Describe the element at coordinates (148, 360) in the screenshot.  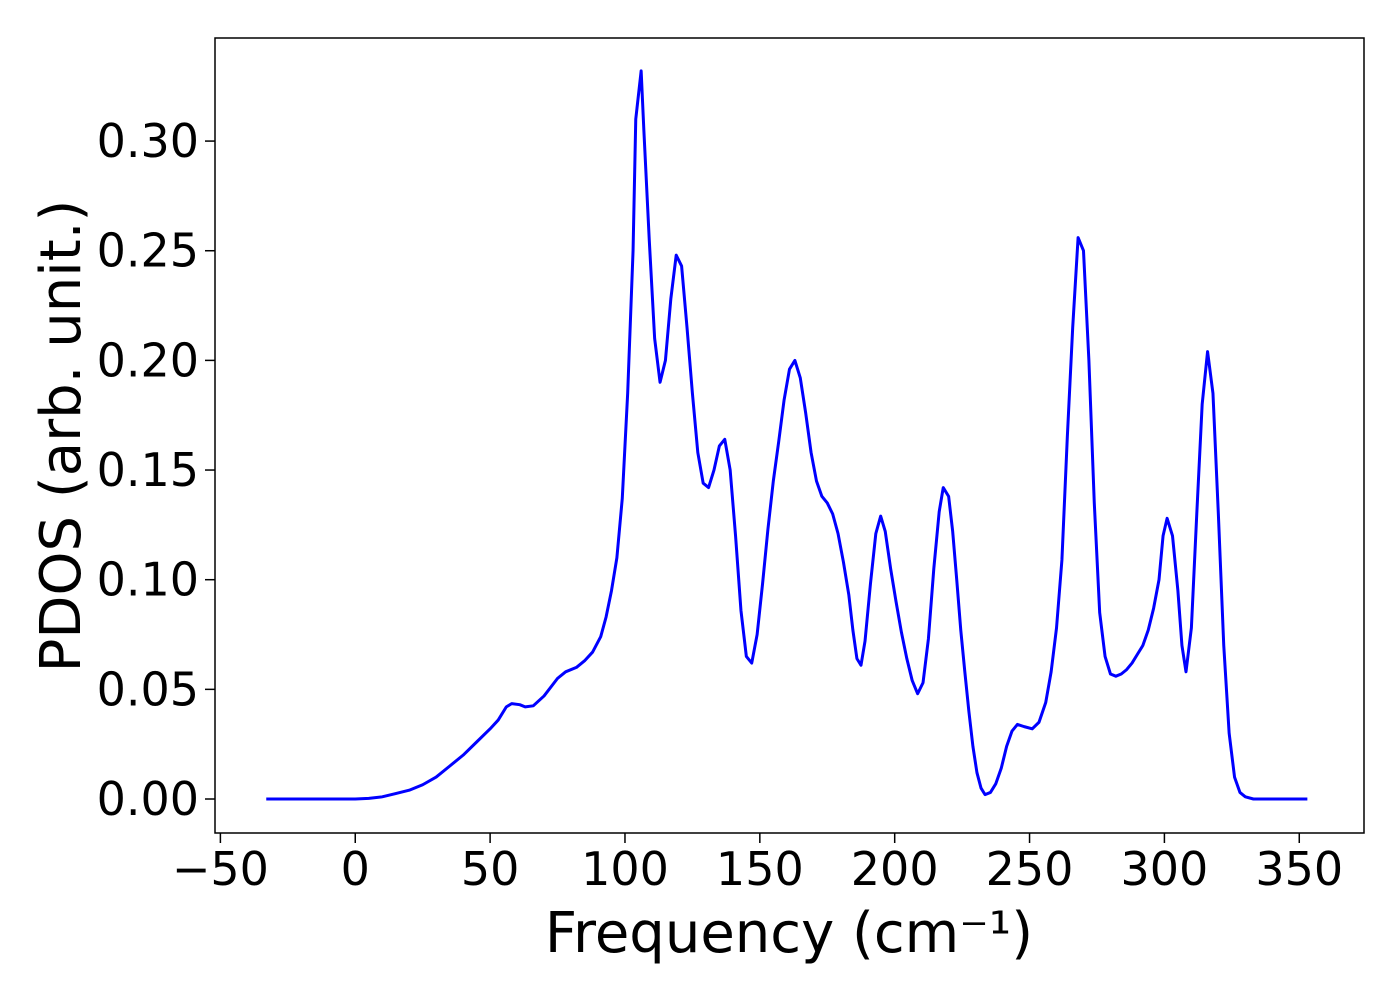
I see `y-tick-label: 0.20` at that location.